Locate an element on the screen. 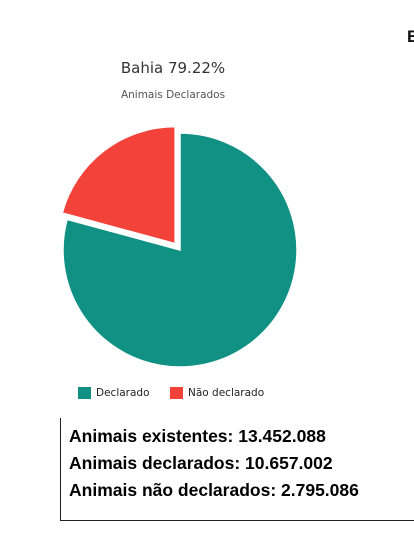  legend-swatch-declarado is located at coordinates (84, 393).